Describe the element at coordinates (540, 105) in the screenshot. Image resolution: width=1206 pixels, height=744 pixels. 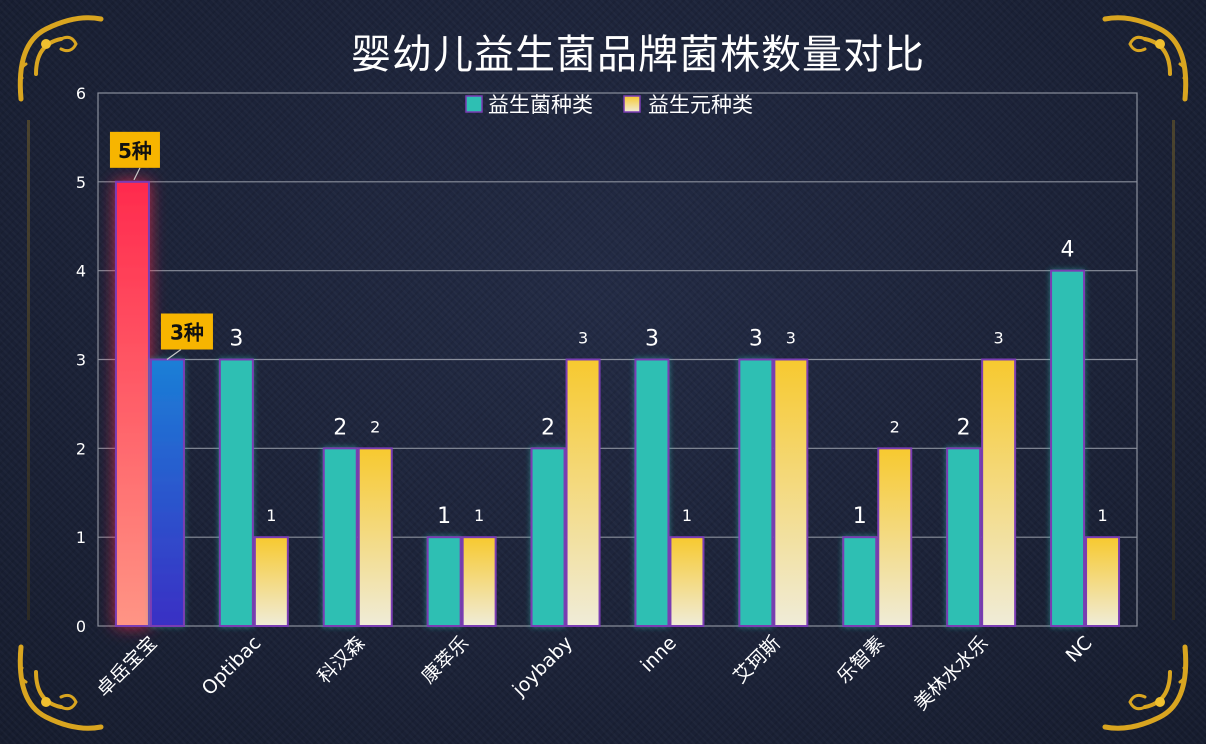
I see `legend-label-series0: 益生菌种类` at that location.